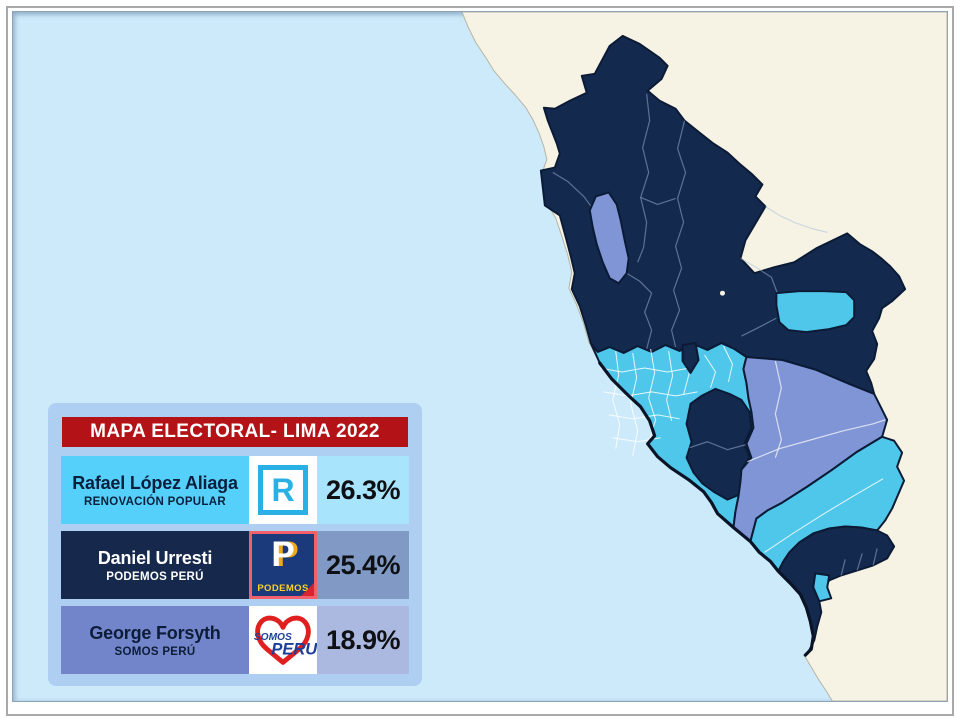 This screenshot has width=960, height=723. What do you see at coordinates (273, 637) in the screenshot?
I see `somos-logo-word-top: SOMOS` at bounding box center [273, 637].